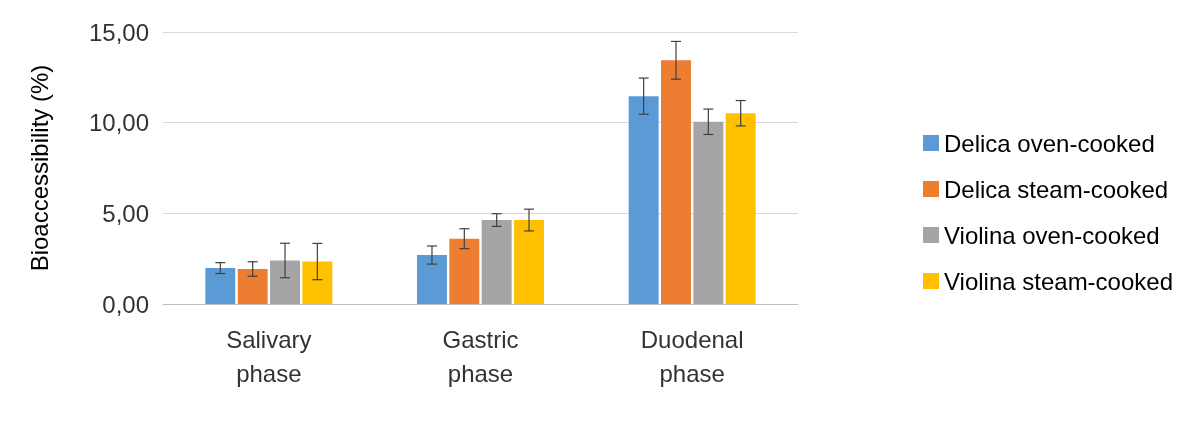 This screenshot has width=1191, height=424. I want to click on x-tick-label: Salivary phase, so click(269, 356).